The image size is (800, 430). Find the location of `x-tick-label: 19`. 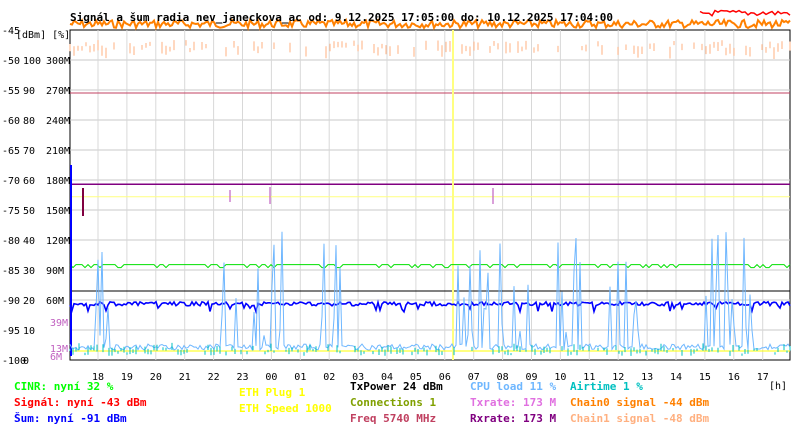

x-tick-label: 19 is located at coordinates (127, 377).